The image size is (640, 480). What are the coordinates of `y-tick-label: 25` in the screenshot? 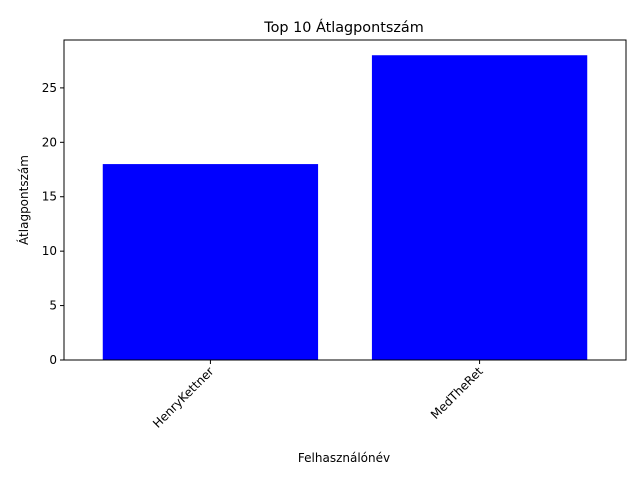 It's located at (49, 88).